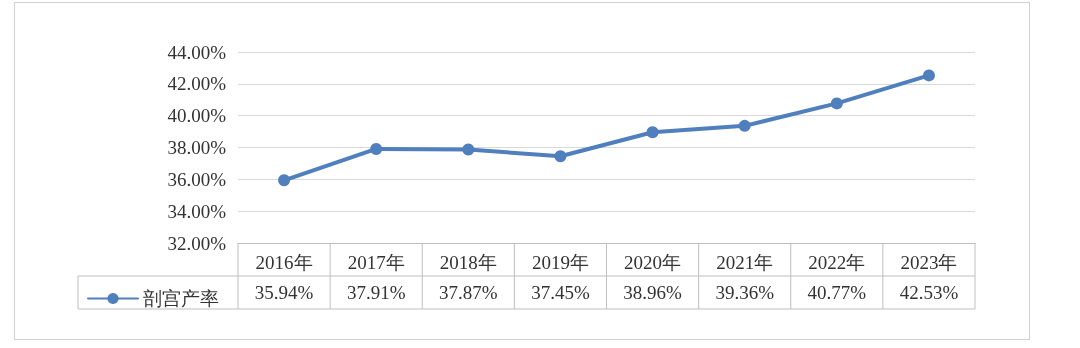 This screenshot has height=348, width=1080. What do you see at coordinates (197, 116) in the screenshot?
I see `y-tick-label: 40.00%` at bounding box center [197, 116].